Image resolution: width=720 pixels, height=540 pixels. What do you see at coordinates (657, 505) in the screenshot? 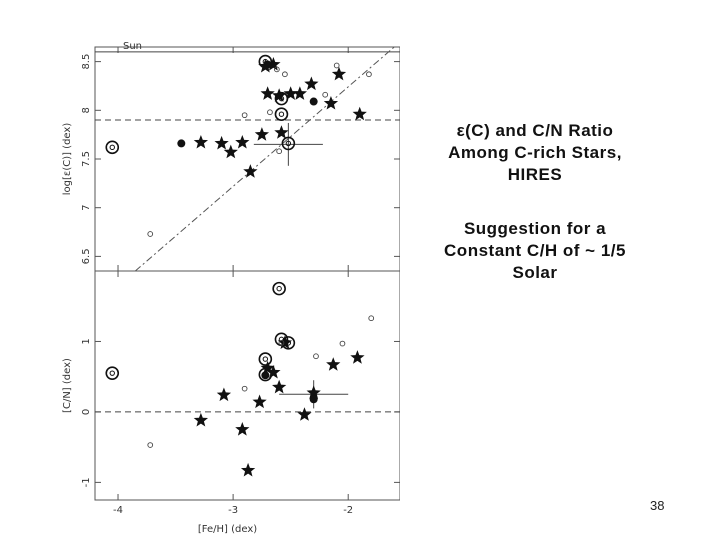
I see `page-number: 38` at bounding box center [657, 505].